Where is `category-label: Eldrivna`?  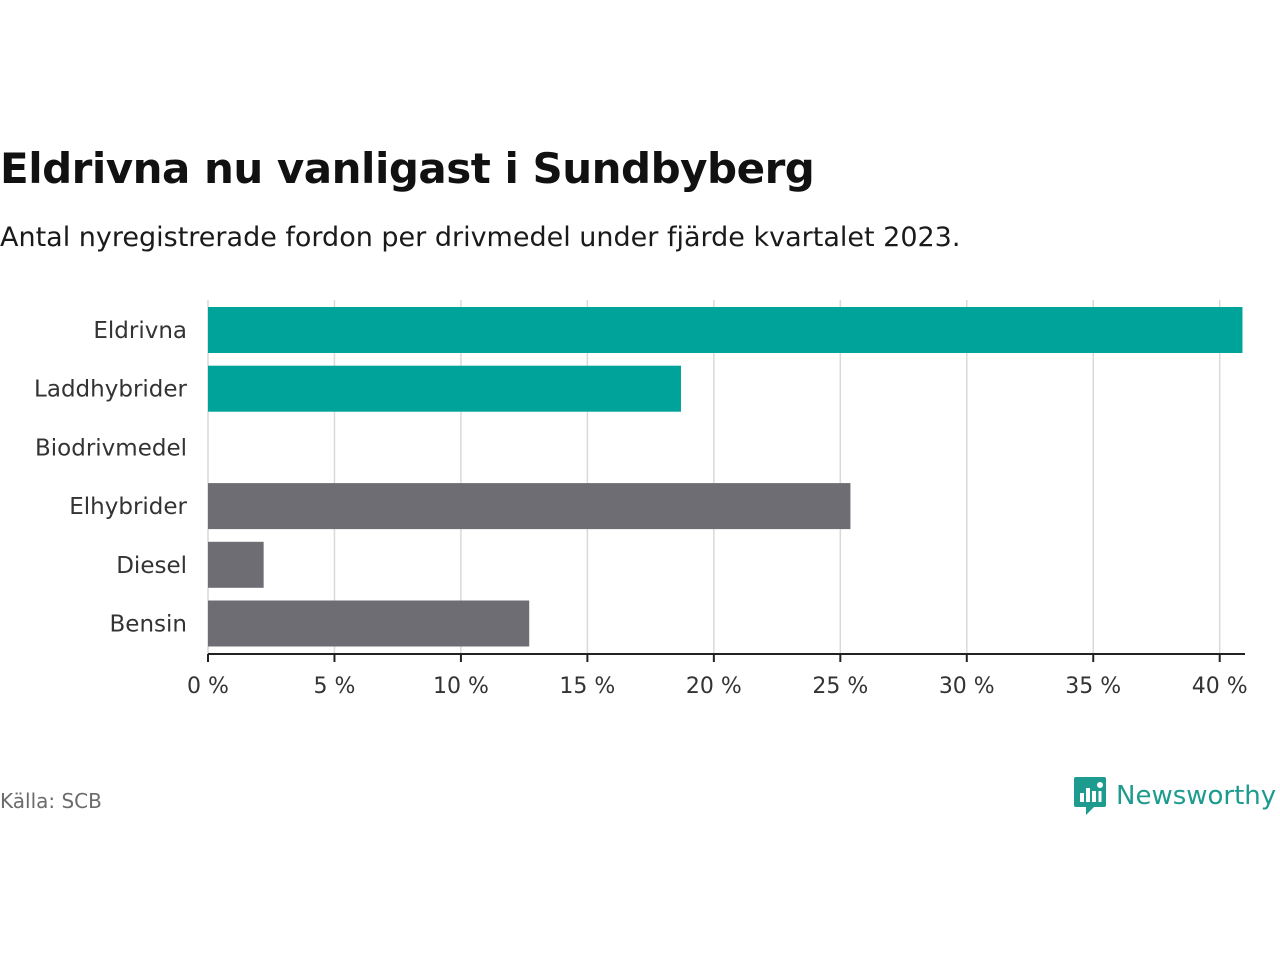 category-label: Eldrivna is located at coordinates (140, 331).